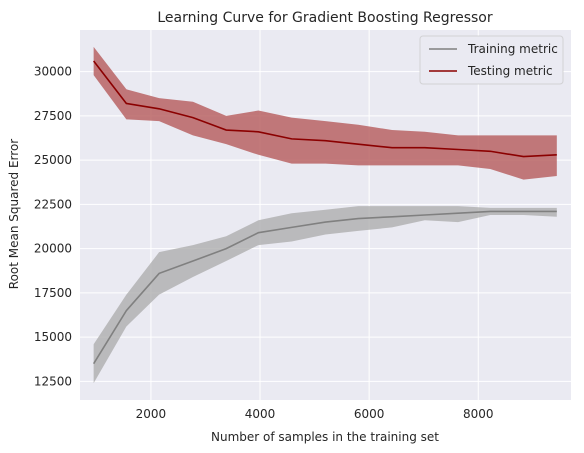  What do you see at coordinates (53, 160) in the screenshot?
I see `y-tick-label: 25000` at bounding box center [53, 160].